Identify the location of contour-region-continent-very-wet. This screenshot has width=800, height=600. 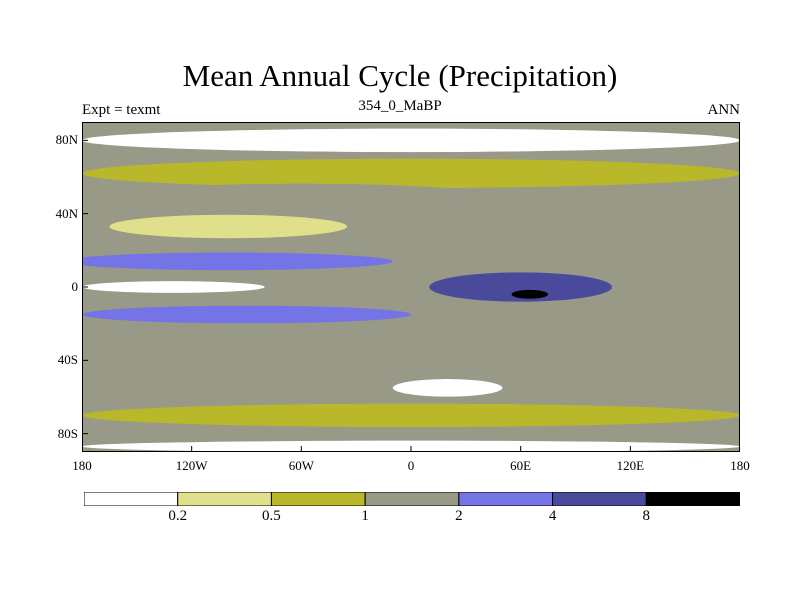
(530, 294).